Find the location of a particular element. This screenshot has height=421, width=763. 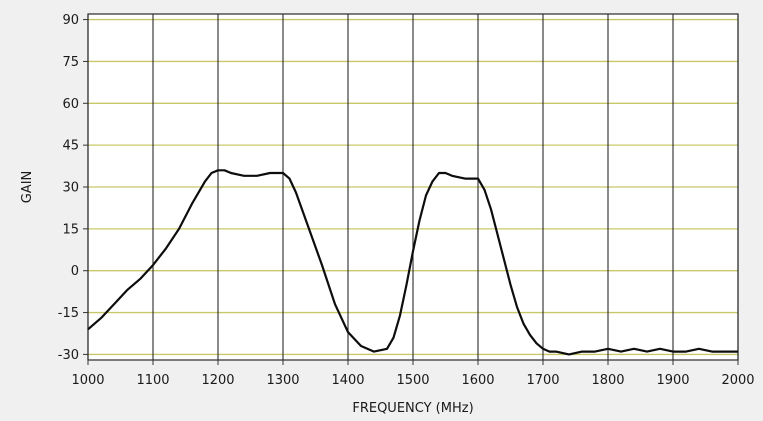

x-tick-label: 1100 is located at coordinates (152, 380).